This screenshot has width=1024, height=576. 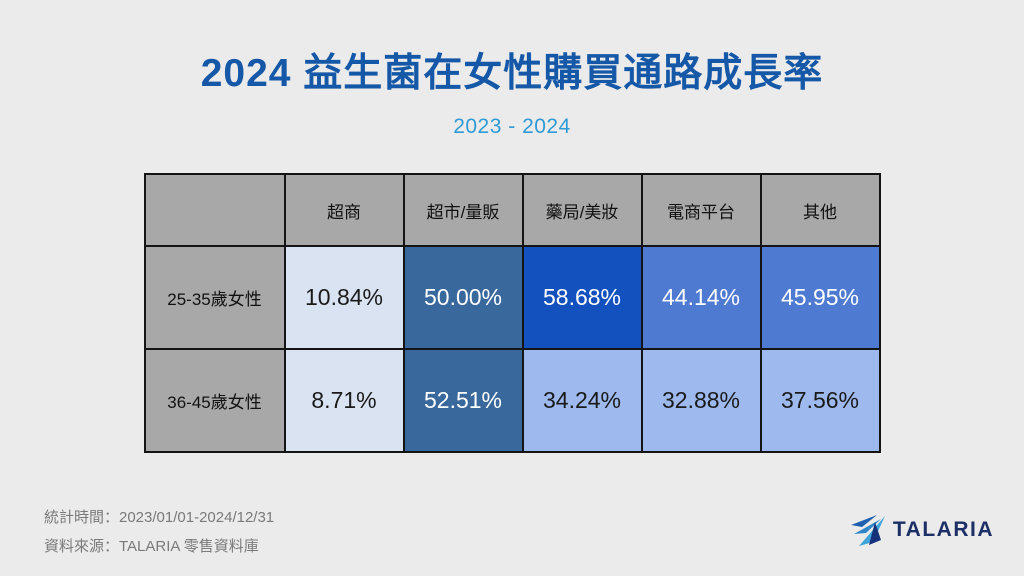 I want to click on talaria-wing-icon, so click(x=870, y=530).